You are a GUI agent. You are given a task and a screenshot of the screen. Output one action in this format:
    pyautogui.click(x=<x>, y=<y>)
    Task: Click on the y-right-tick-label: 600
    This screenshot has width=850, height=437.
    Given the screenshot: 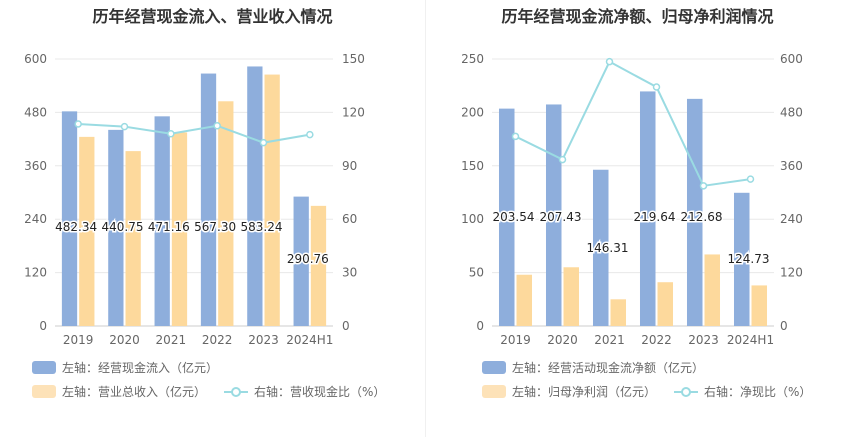 What is the action you would take?
    pyautogui.click(x=791, y=59)
    